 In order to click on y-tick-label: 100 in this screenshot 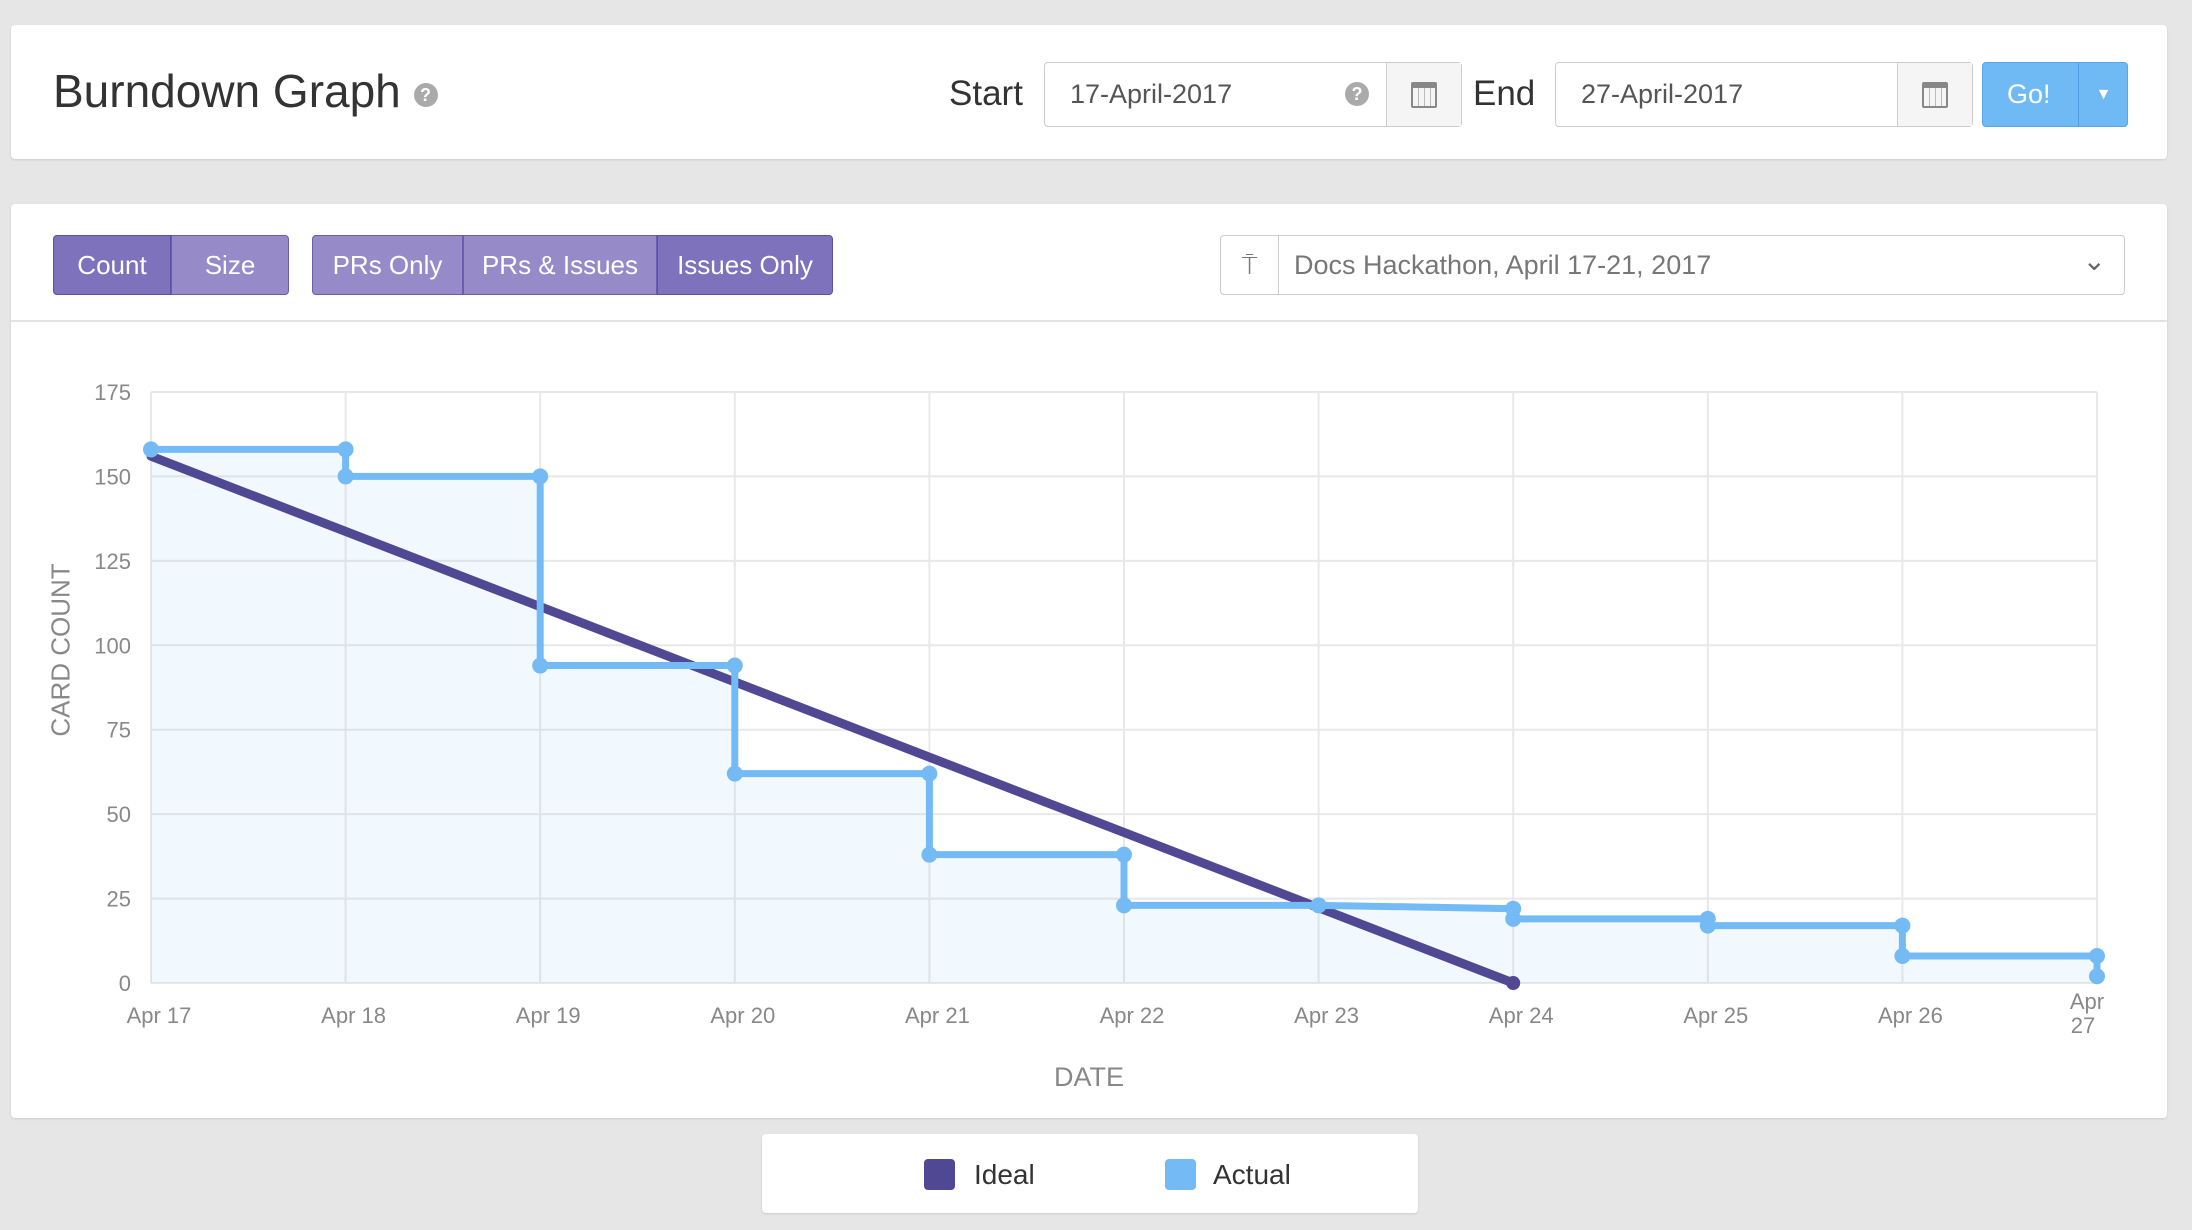, I will do `click(112, 645)`.